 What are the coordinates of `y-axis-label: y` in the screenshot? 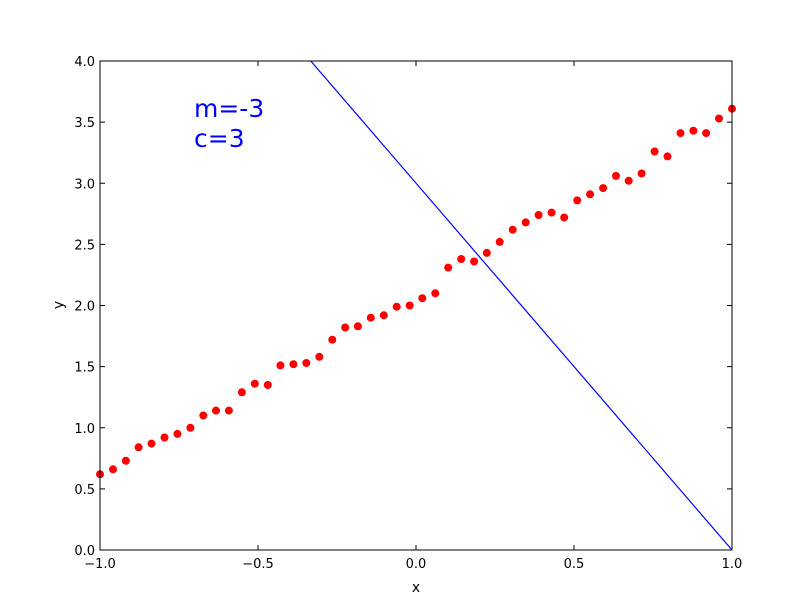 It's located at (59, 305).